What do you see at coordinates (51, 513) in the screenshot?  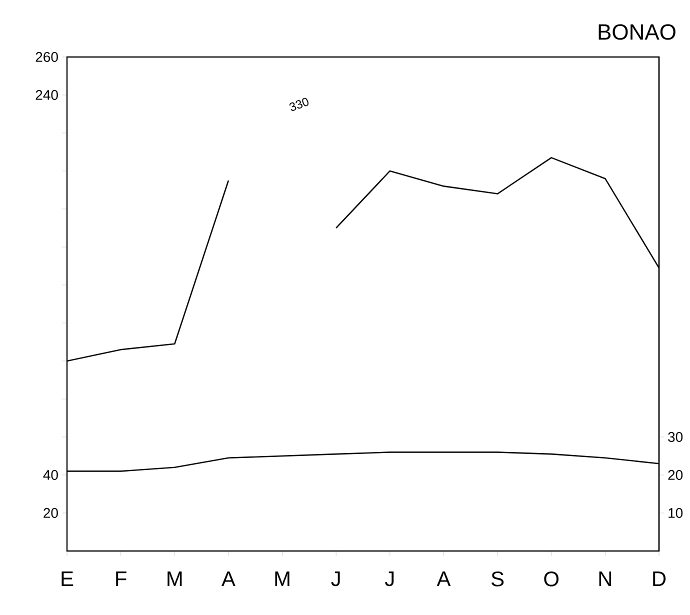 I see `y-tick-label: 20` at bounding box center [51, 513].